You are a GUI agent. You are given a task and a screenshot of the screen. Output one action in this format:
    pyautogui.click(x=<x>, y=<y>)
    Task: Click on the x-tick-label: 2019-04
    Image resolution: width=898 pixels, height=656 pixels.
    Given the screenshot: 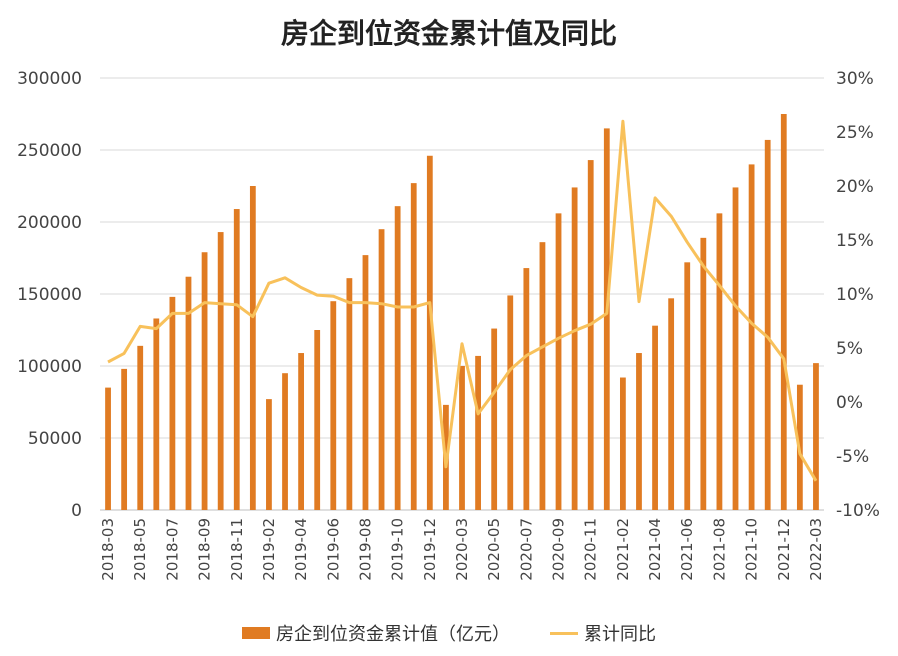 What is the action you would take?
    pyautogui.click(x=301, y=549)
    